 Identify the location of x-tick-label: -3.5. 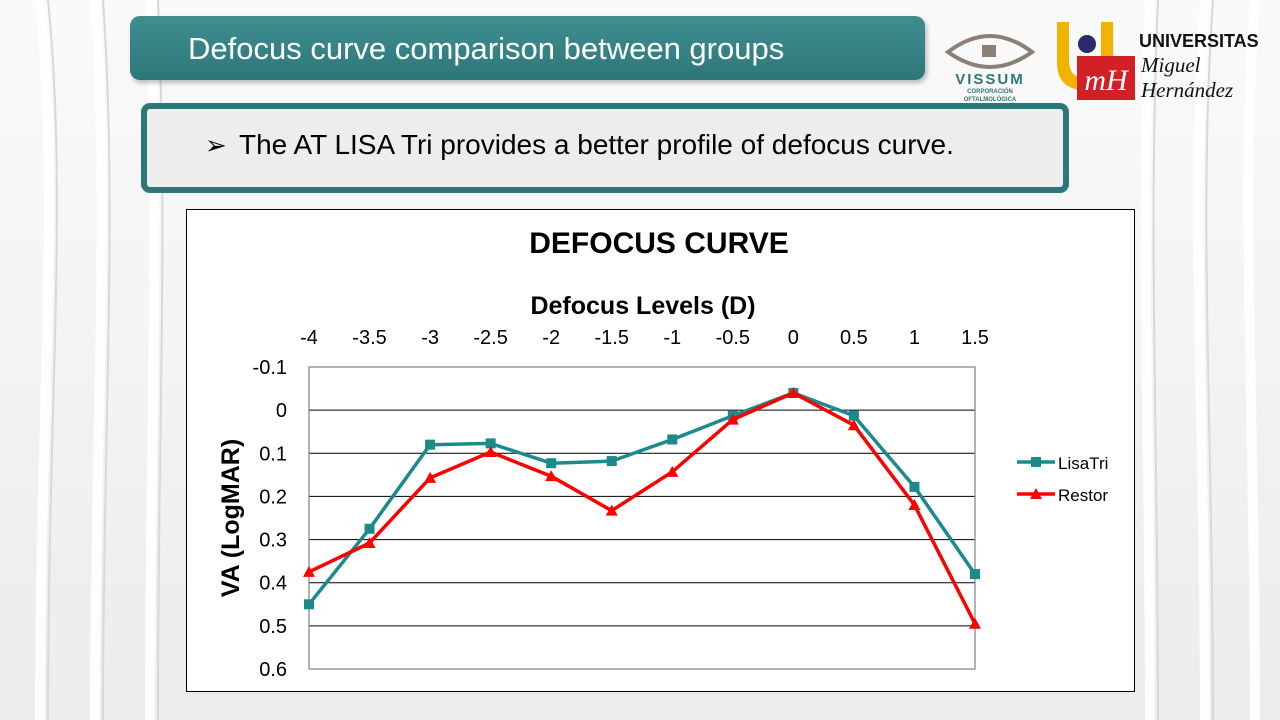
(369, 338).